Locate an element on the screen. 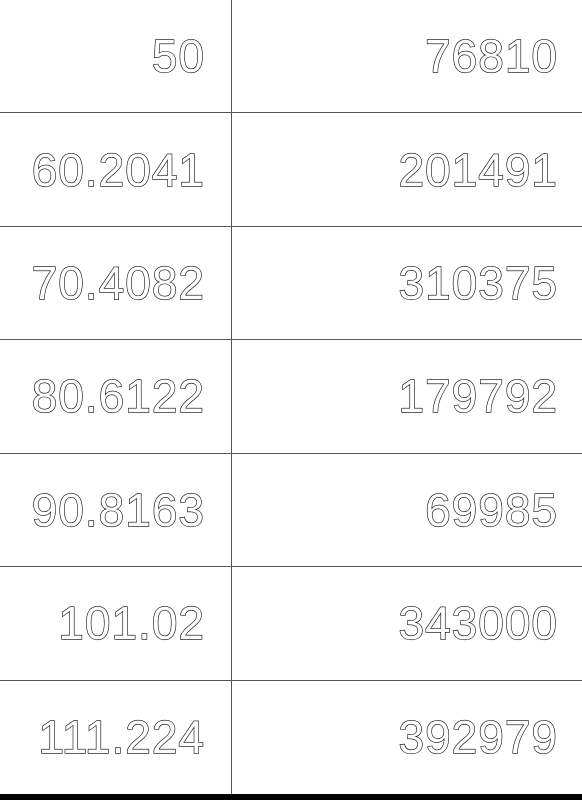 This screenshot has height=800, width=582. x-value-cell: 90.8163 is located at coordinates (116, 510).